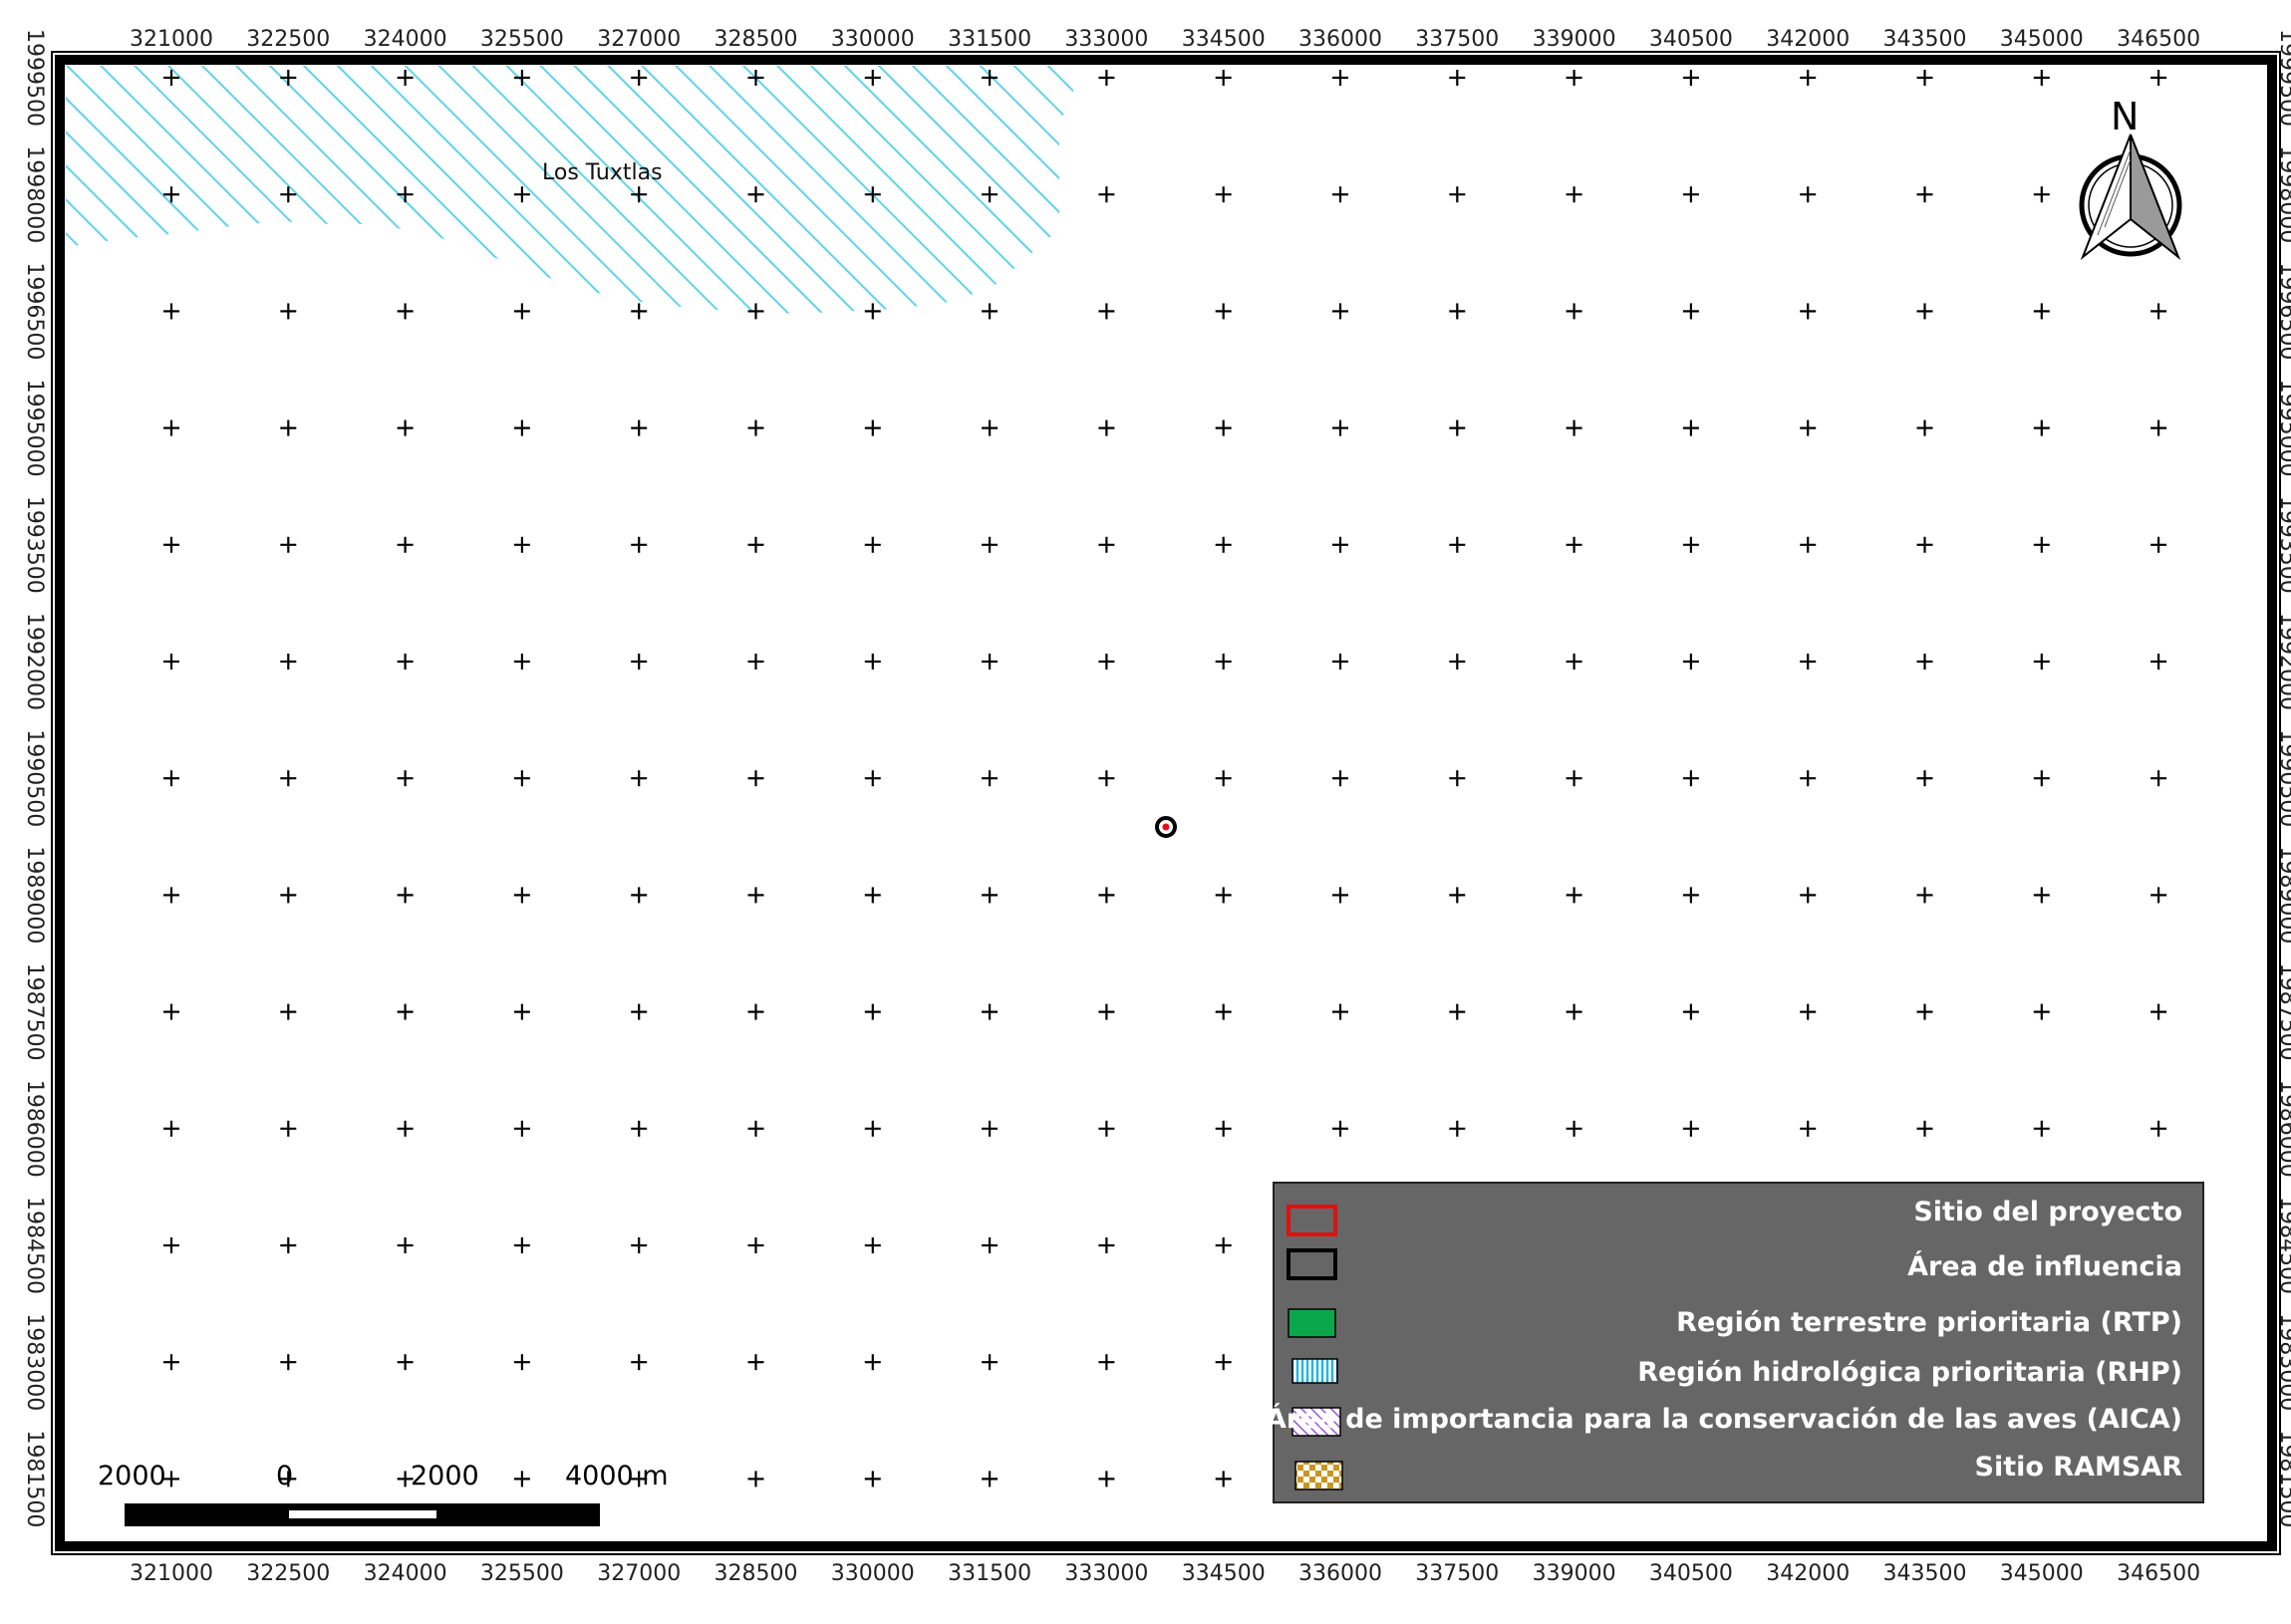 The width and height of the screenshot is (2291, 1624). I want to click on x-tick-label-bottom: 328500, so click(756, 1574).